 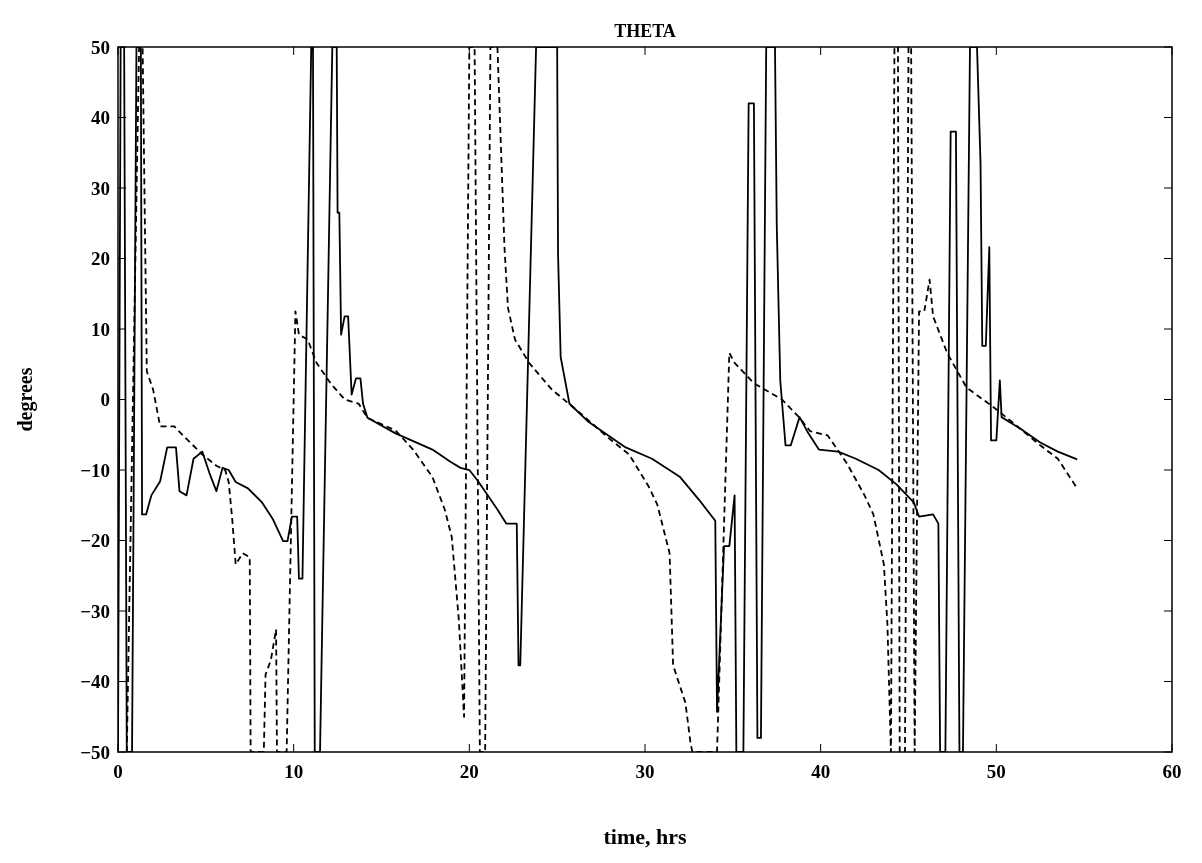 What do you see at coordinates (469, 771) in the screenshot?
I see `x-tick-label: 20` at bounding box center [469, 771].